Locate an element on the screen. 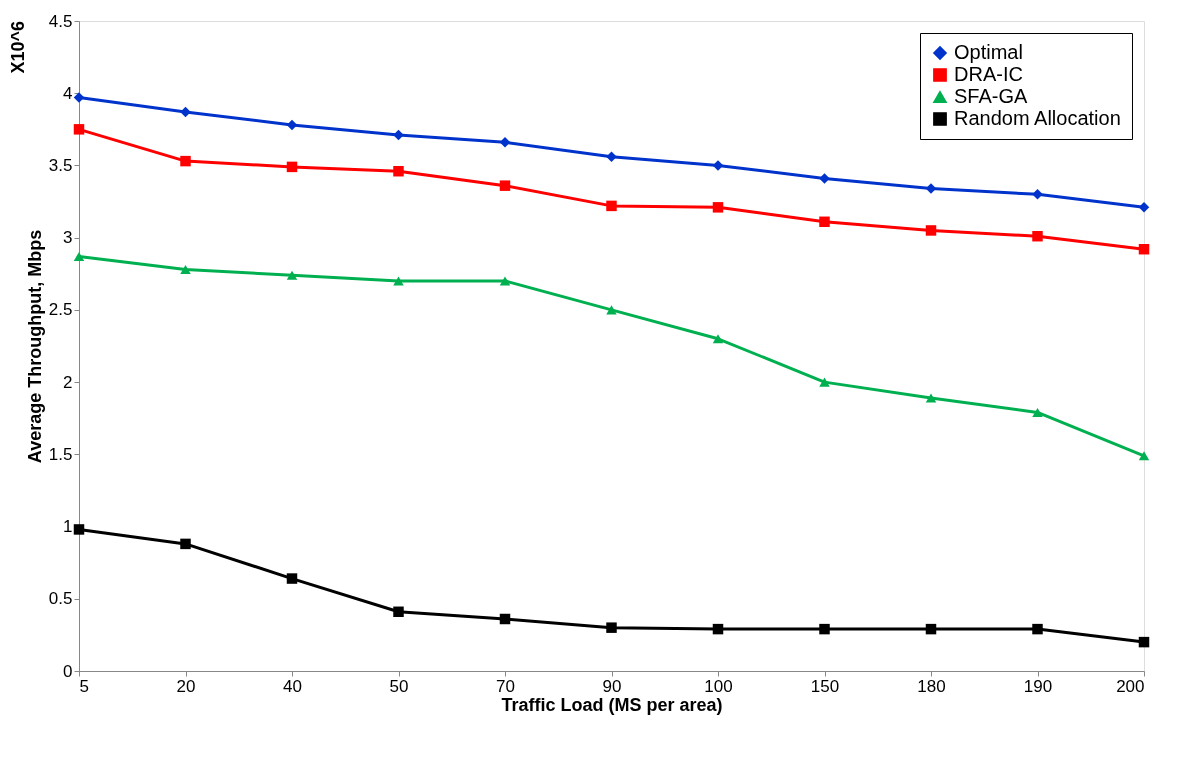  y-tick-label: 2.5 is located at coordinates (60, 310).